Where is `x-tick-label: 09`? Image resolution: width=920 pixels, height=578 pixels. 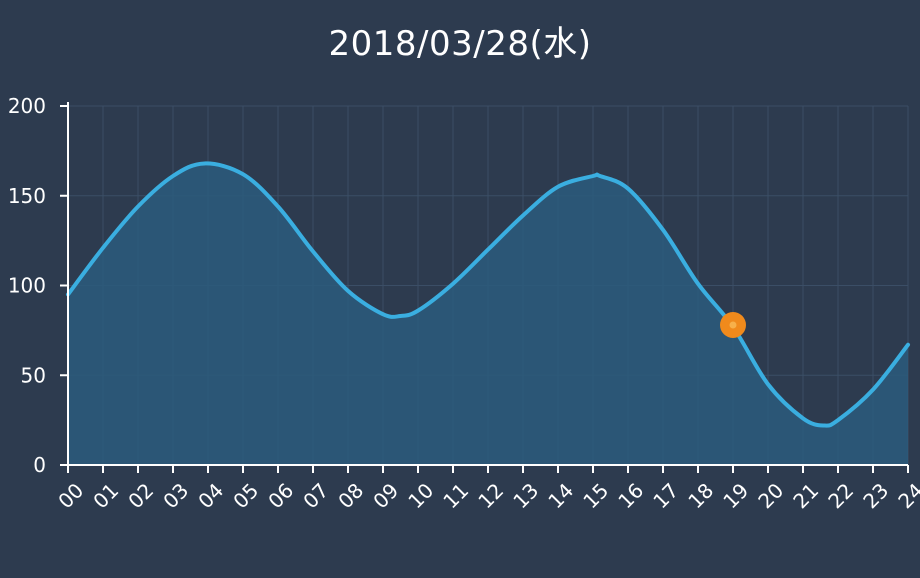 x-tick-label: 09 is located at coordinates (385, 495).